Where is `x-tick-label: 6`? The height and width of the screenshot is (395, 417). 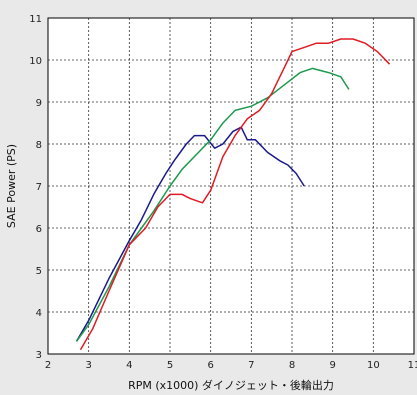
x-tick-label: 6 is located at coordinates (210, 365).